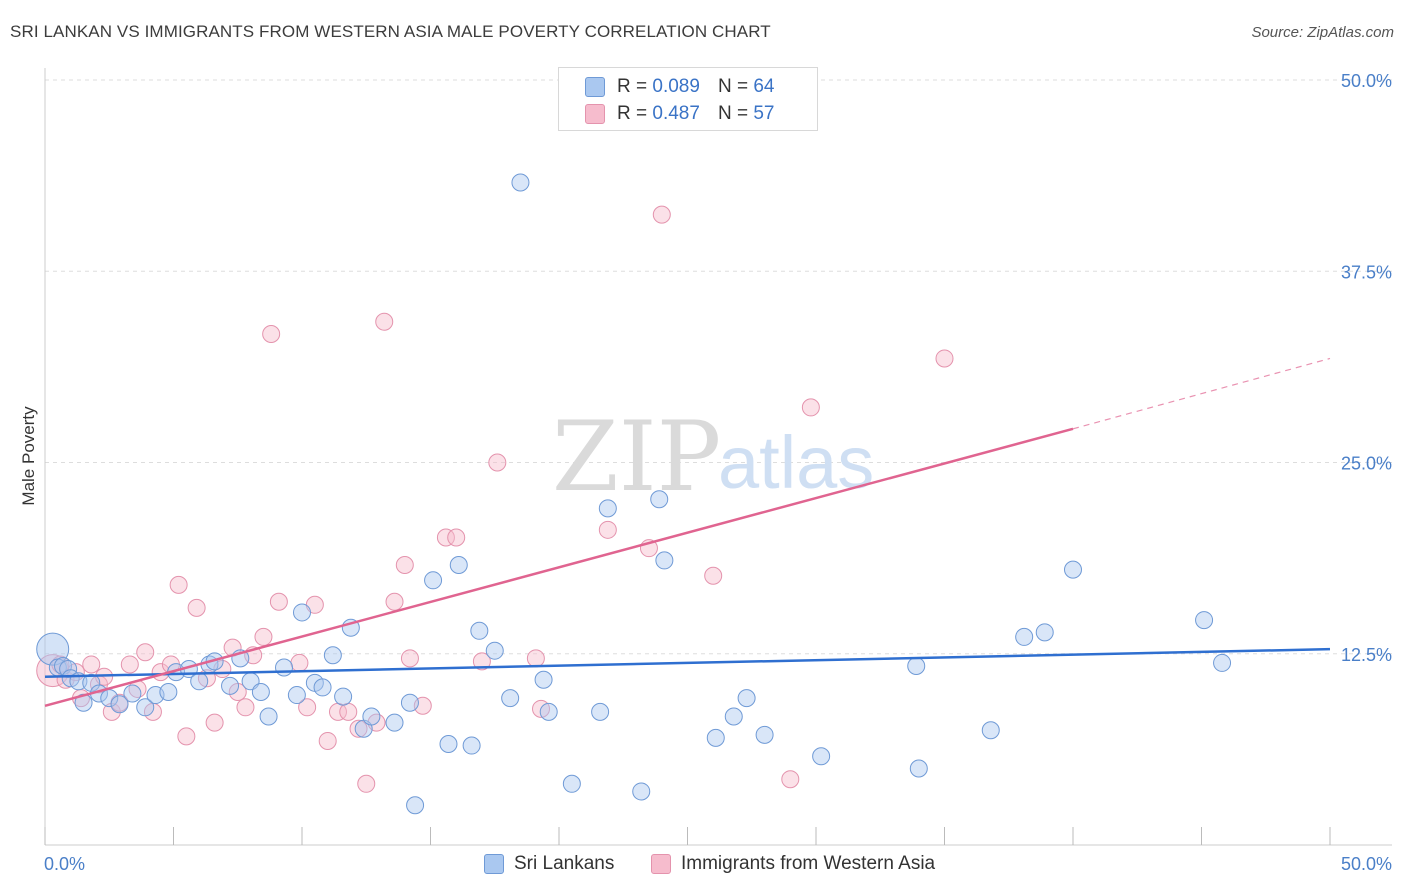 The height and width of the screenshot is (892, 1406). Describe the element at coordinates (796, 462) in the screenshot. I see `watermark-atlas: atlas` at that location.